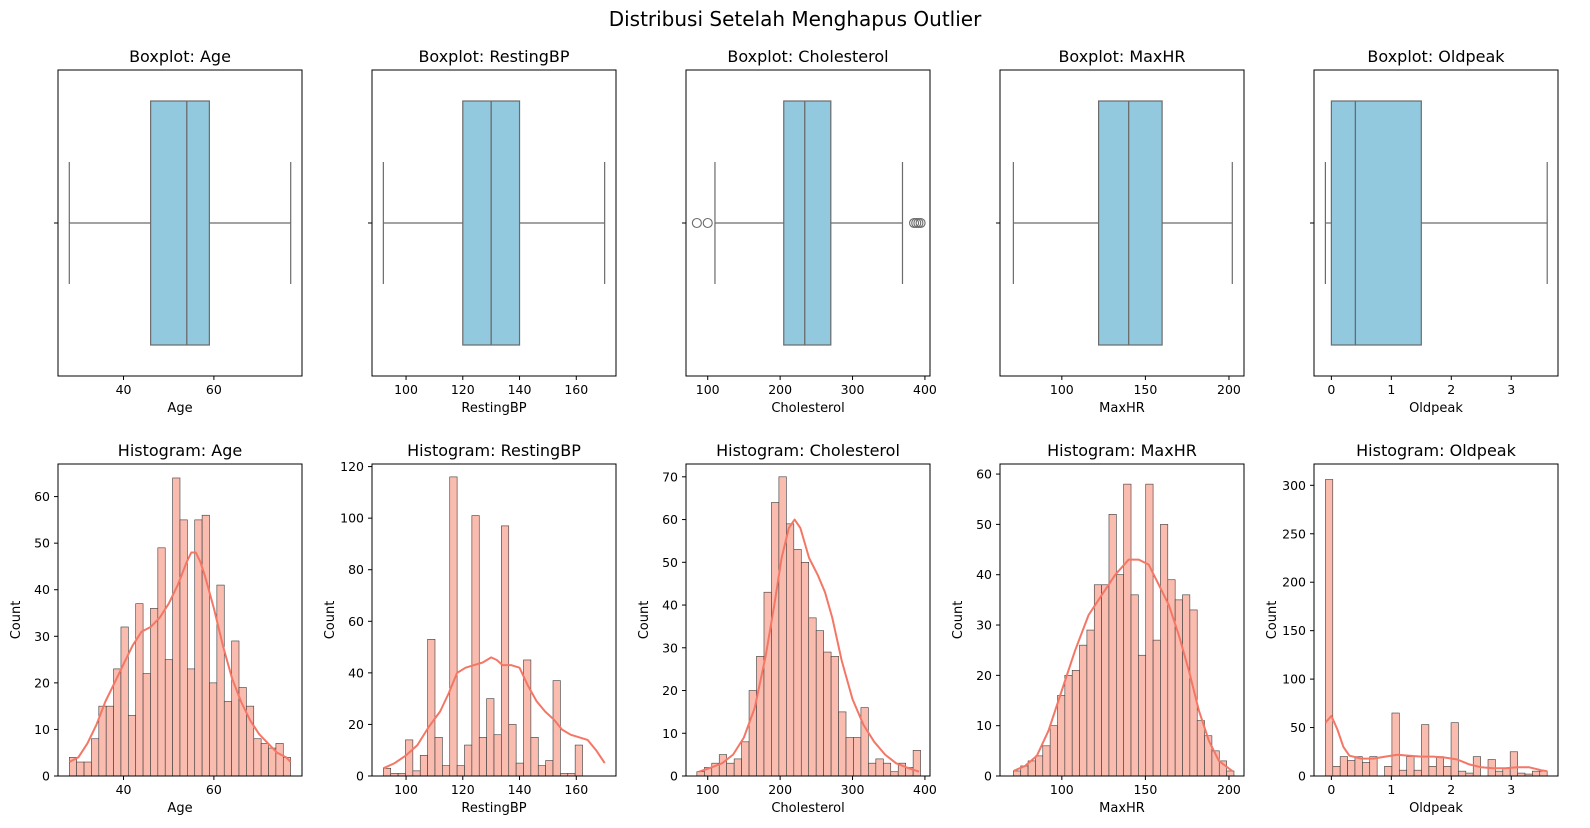  Describe the element at coordinates (352, 518) in the screenshot. I see `y-tick-label: 100` at that location.